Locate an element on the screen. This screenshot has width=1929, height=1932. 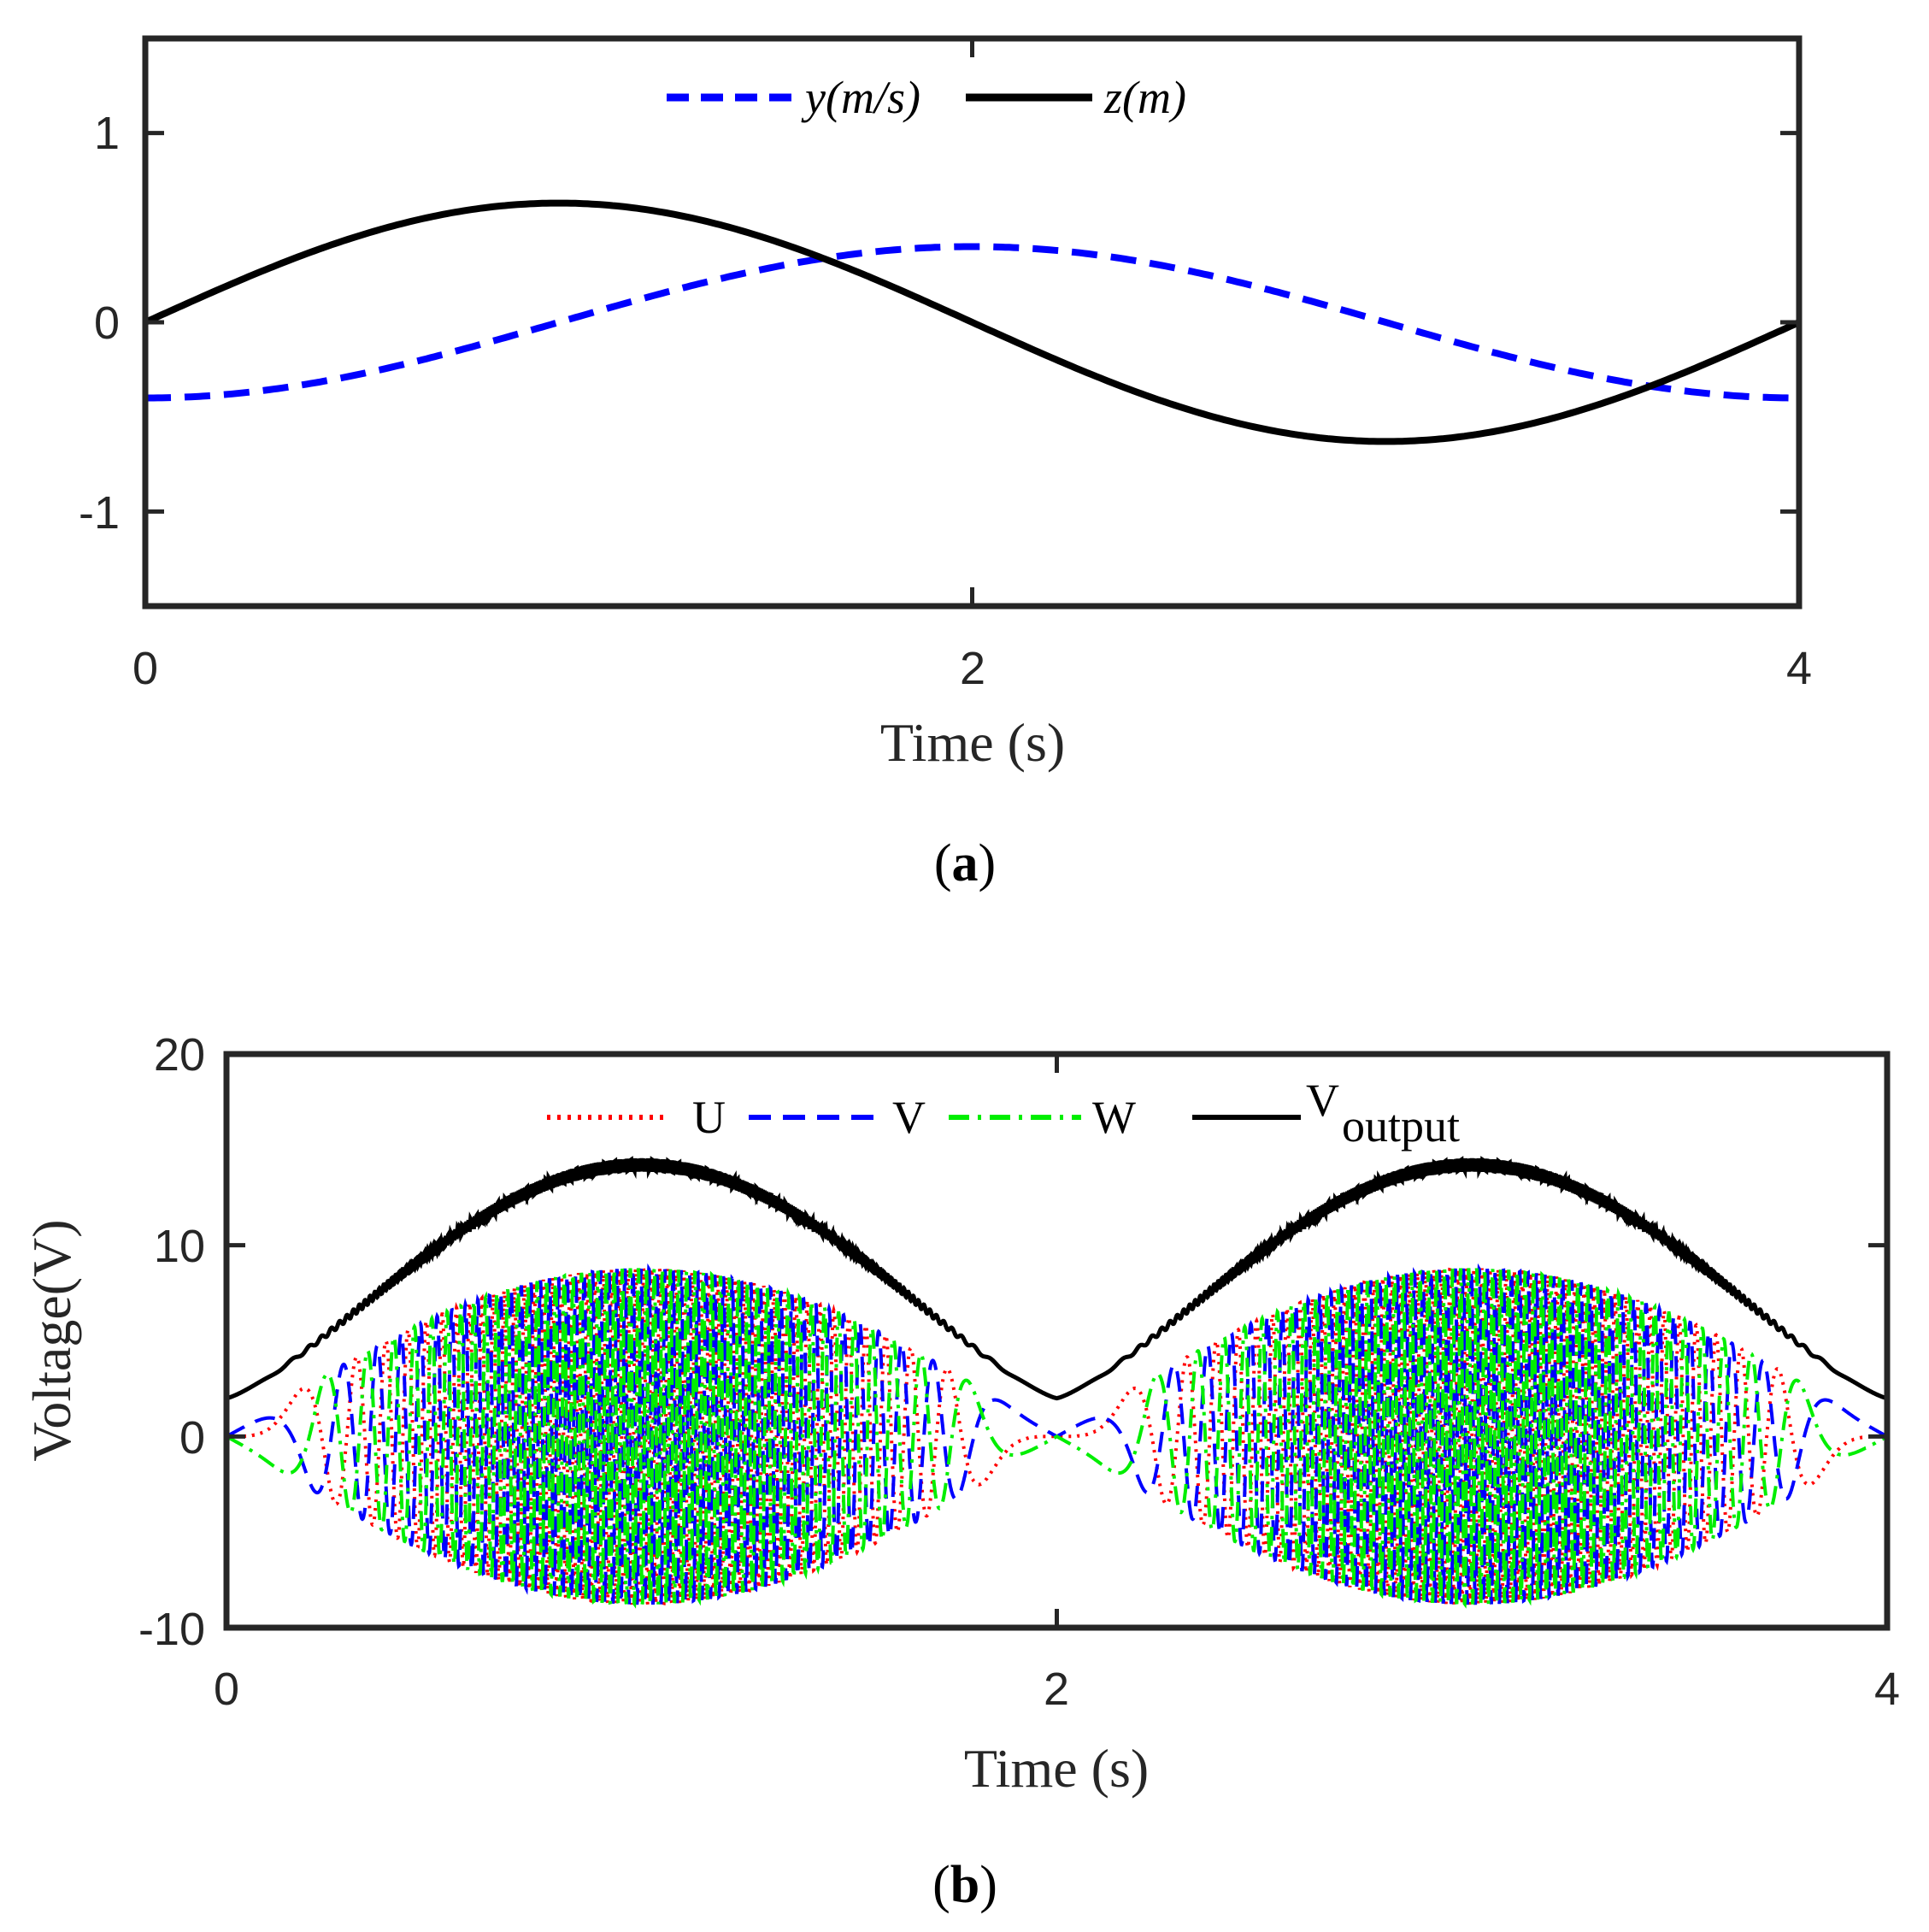
panel-a-series-layer is located at coordinates (972, 322).